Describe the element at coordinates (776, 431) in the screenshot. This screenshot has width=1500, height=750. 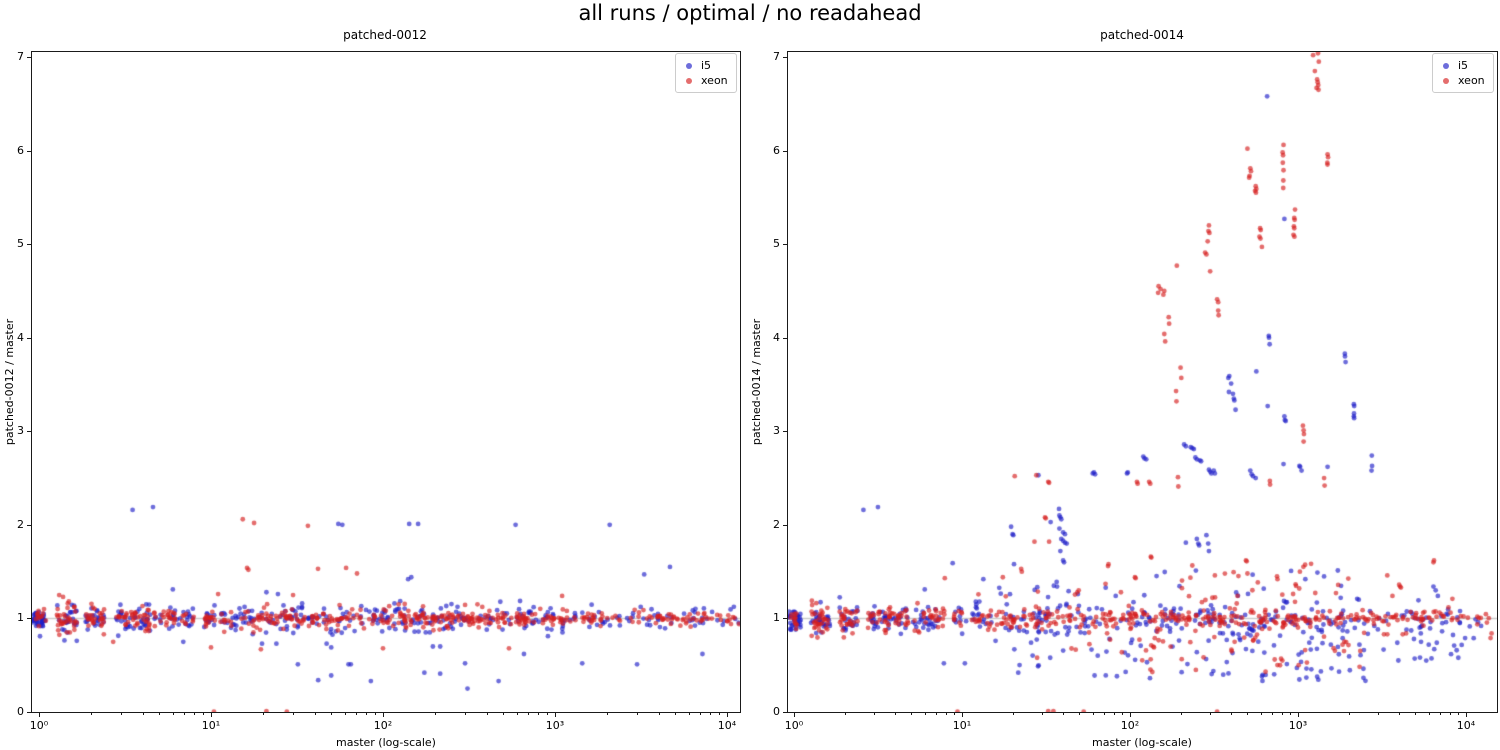
I see `y-tick-label: 3` at that location.